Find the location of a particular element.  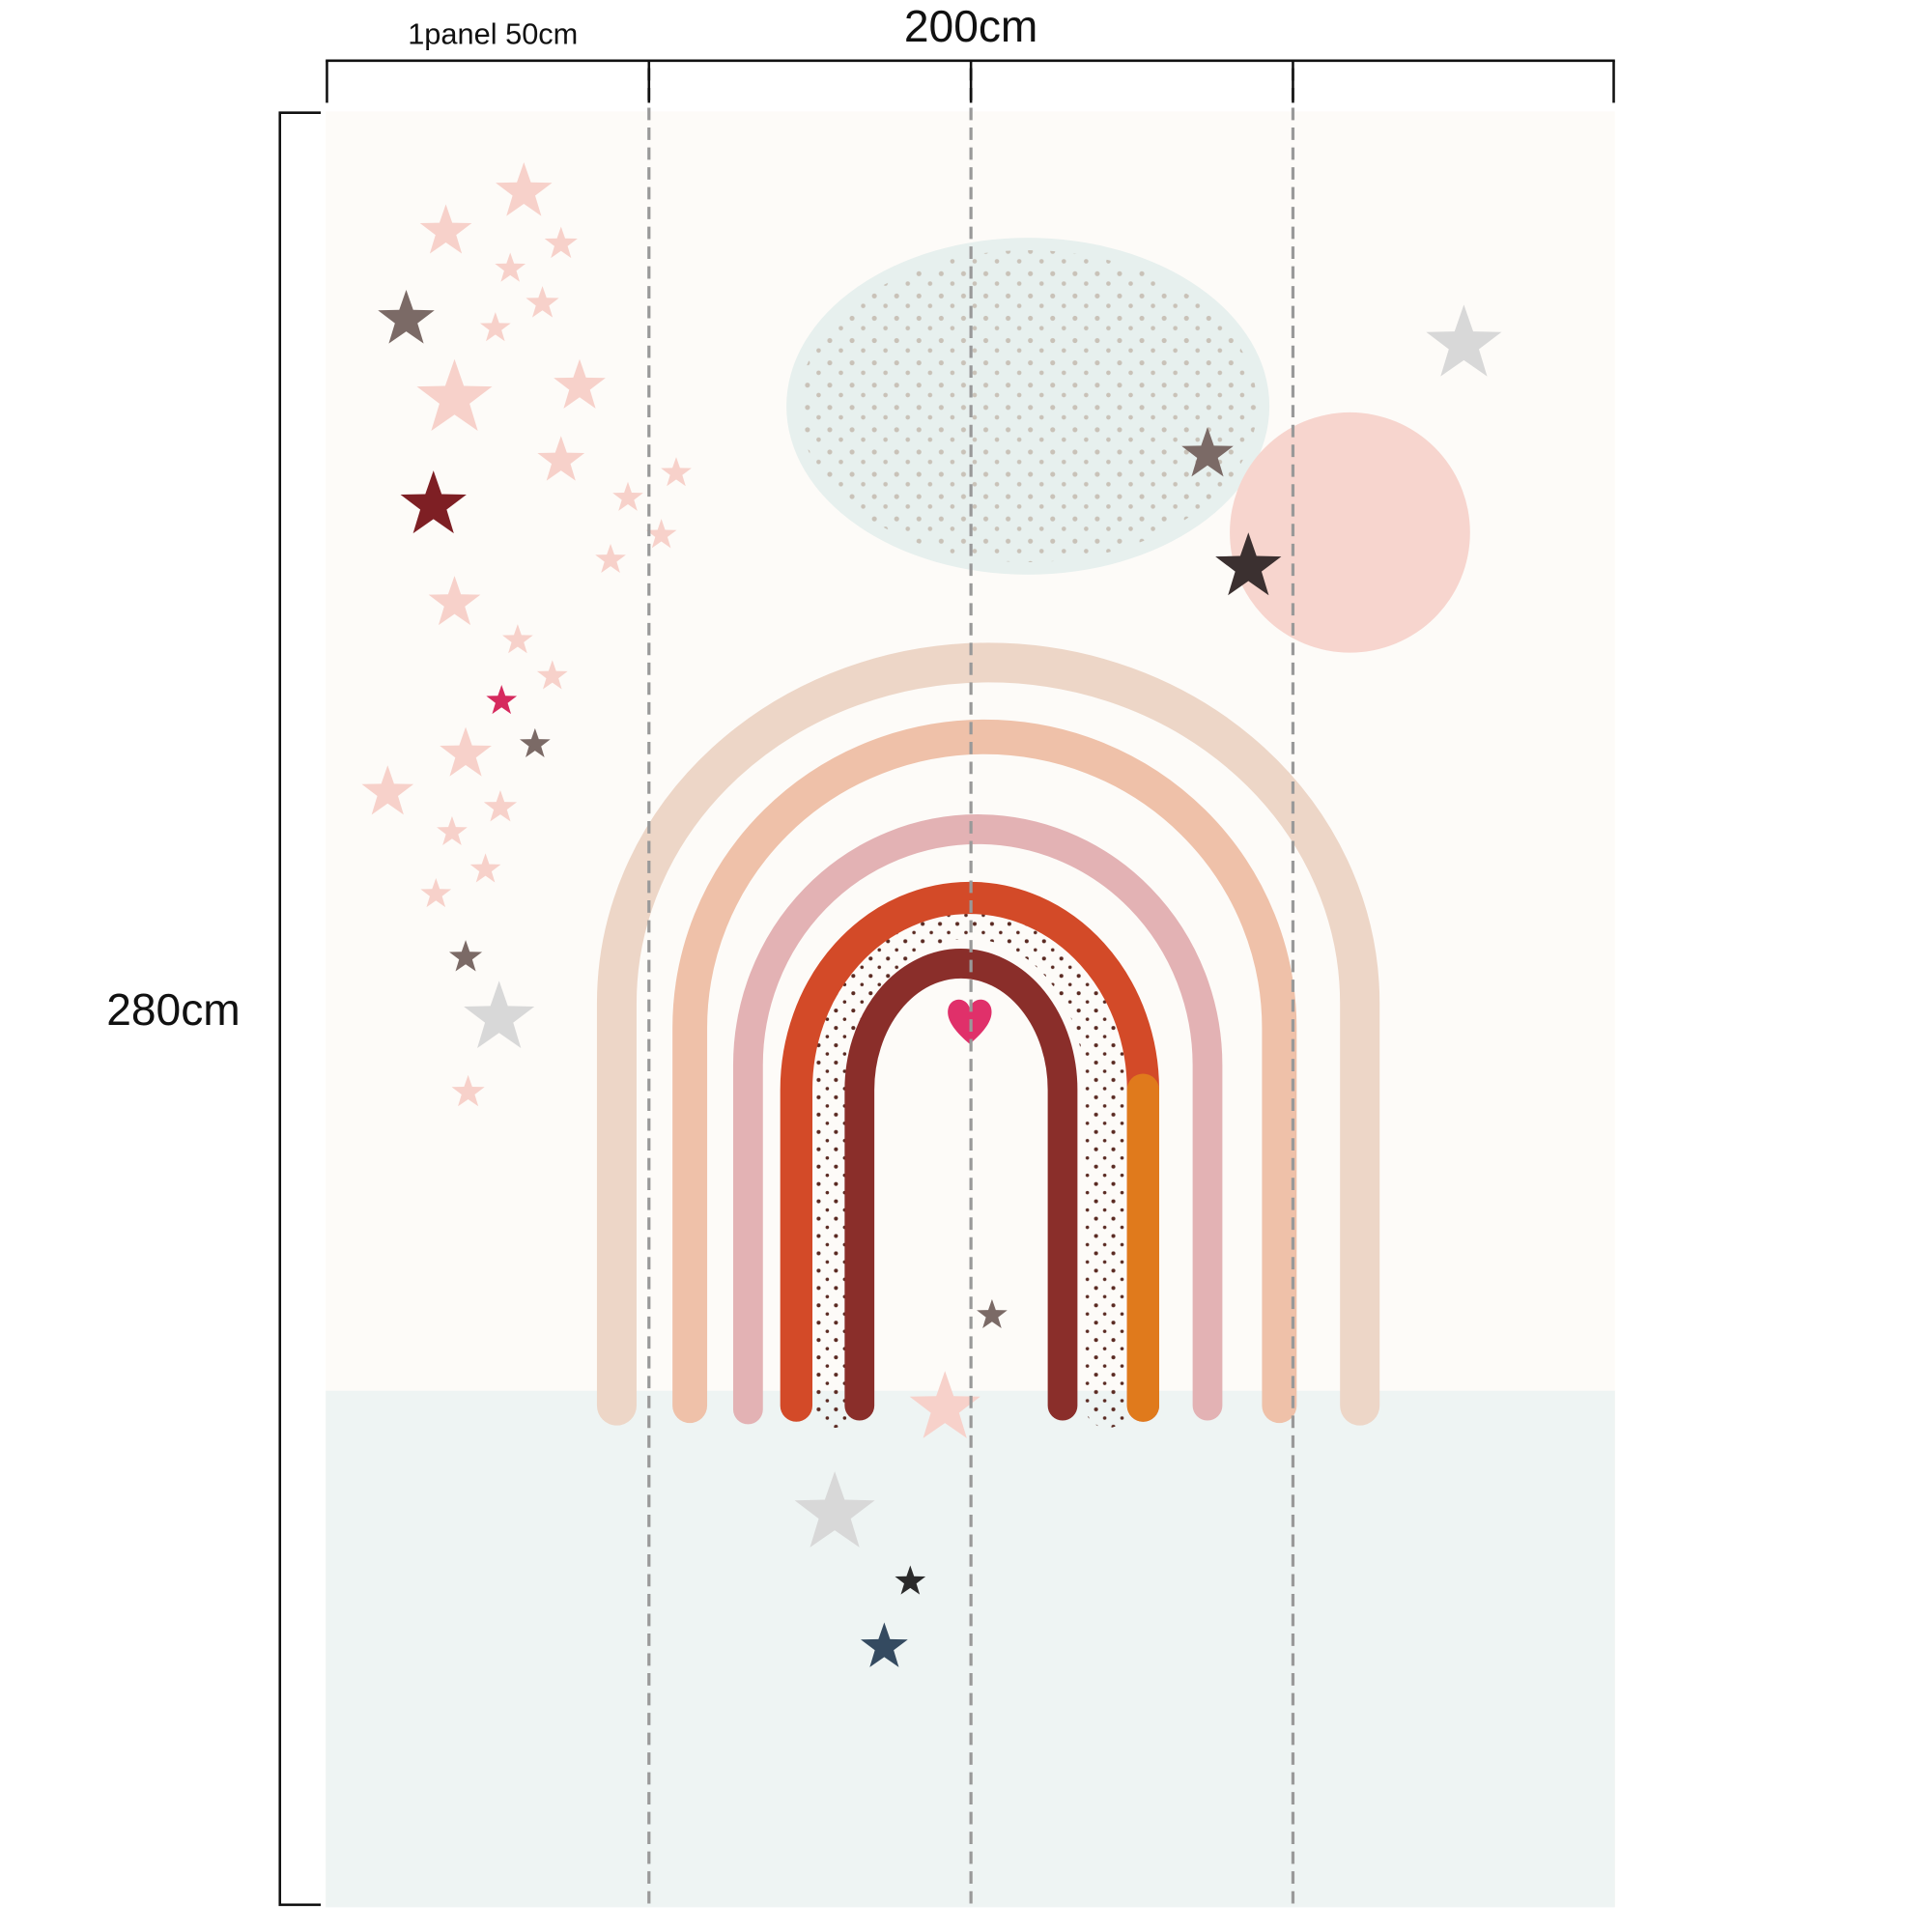

total-width-label: 200cm is located at coordinates (970, 26).